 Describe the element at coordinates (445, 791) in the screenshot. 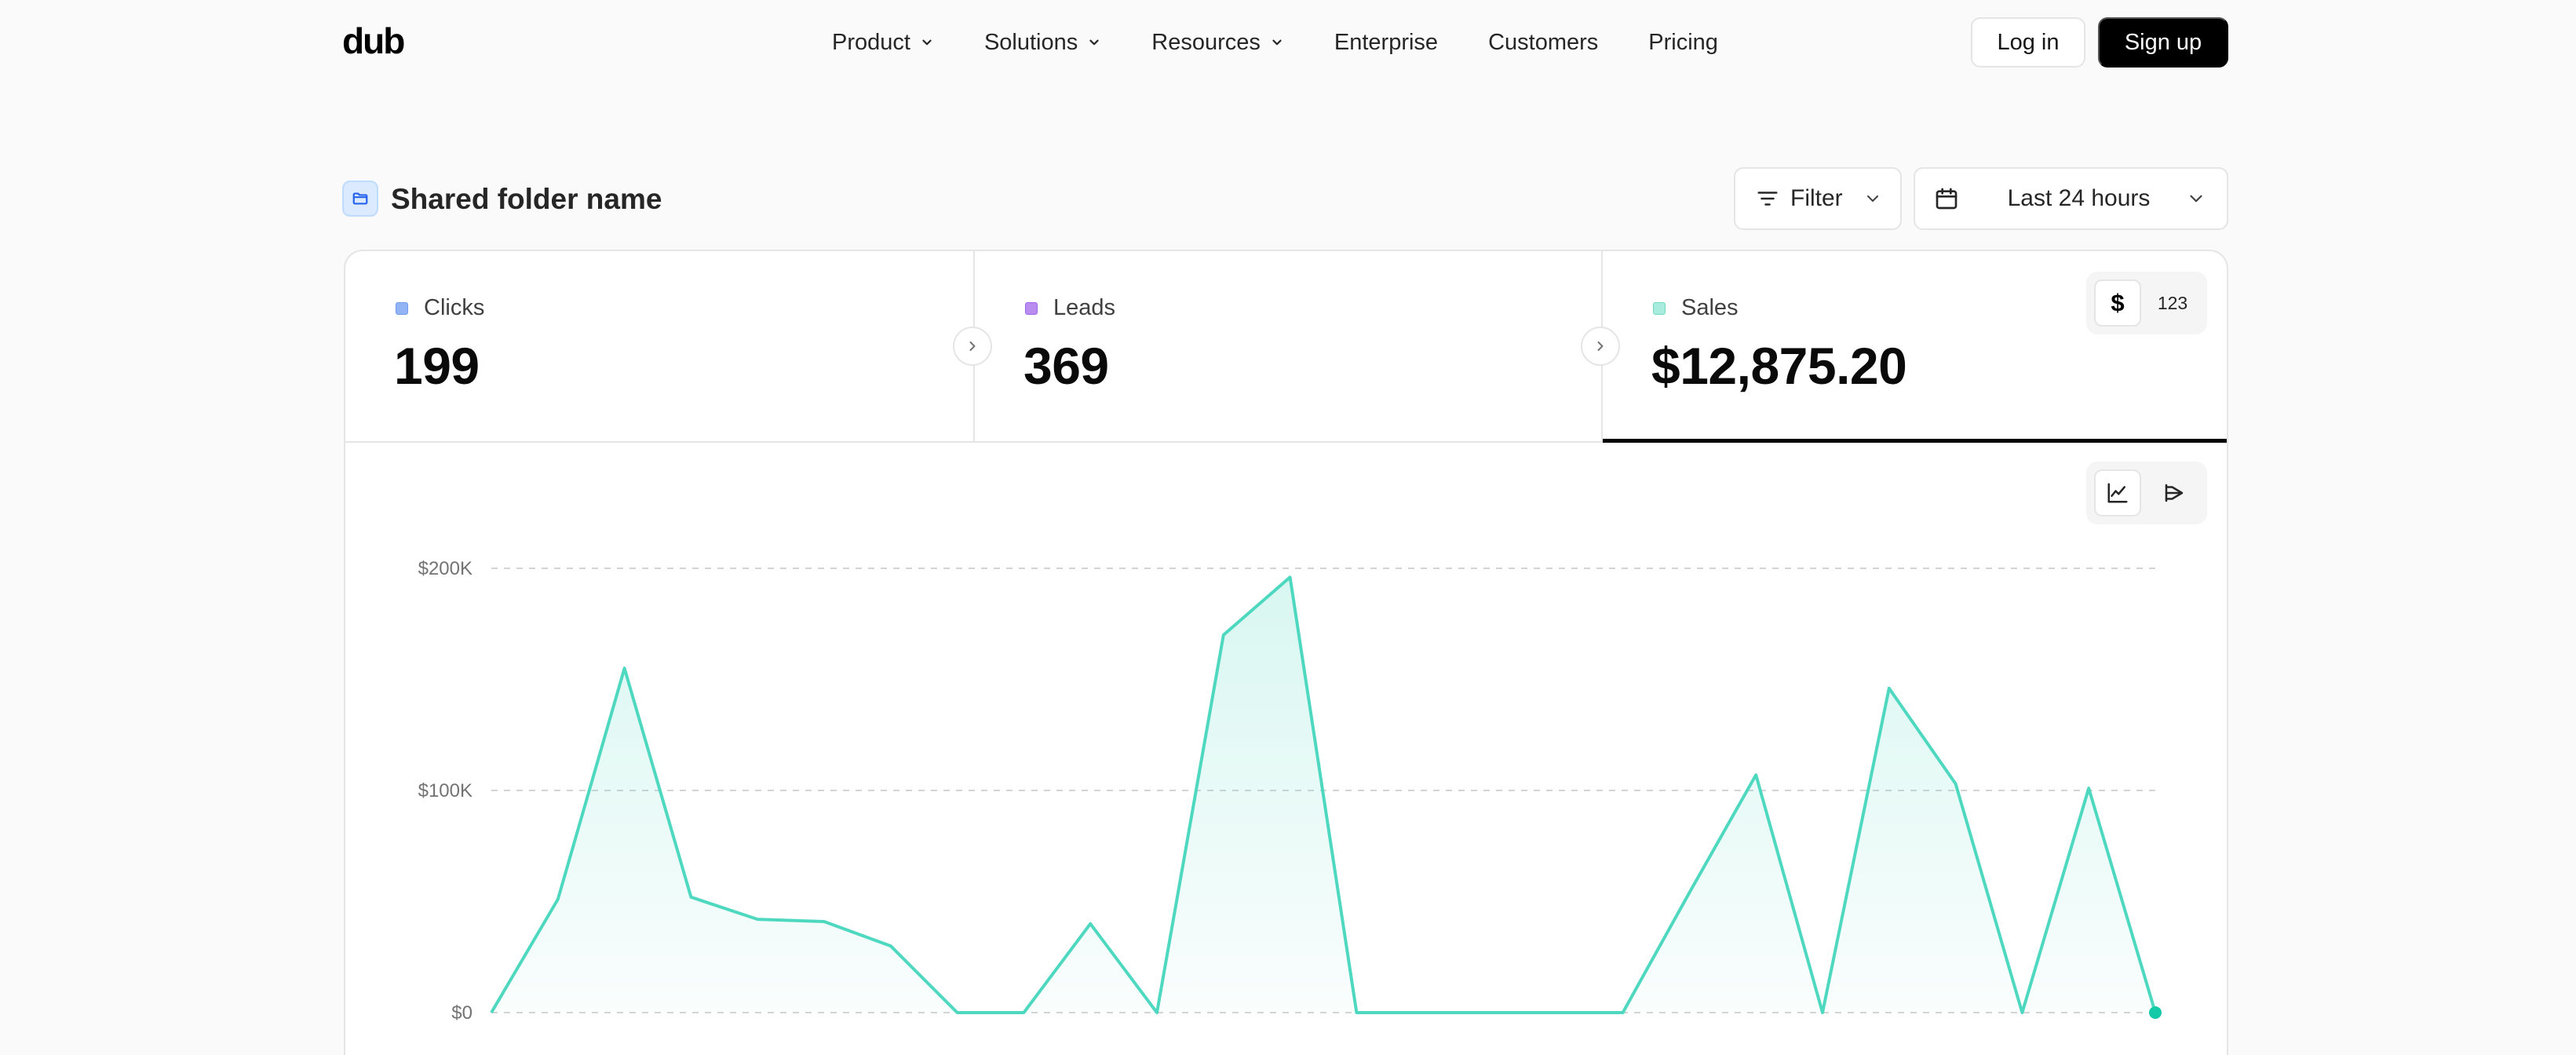

I see `y-tick-label: $100K` at that location.